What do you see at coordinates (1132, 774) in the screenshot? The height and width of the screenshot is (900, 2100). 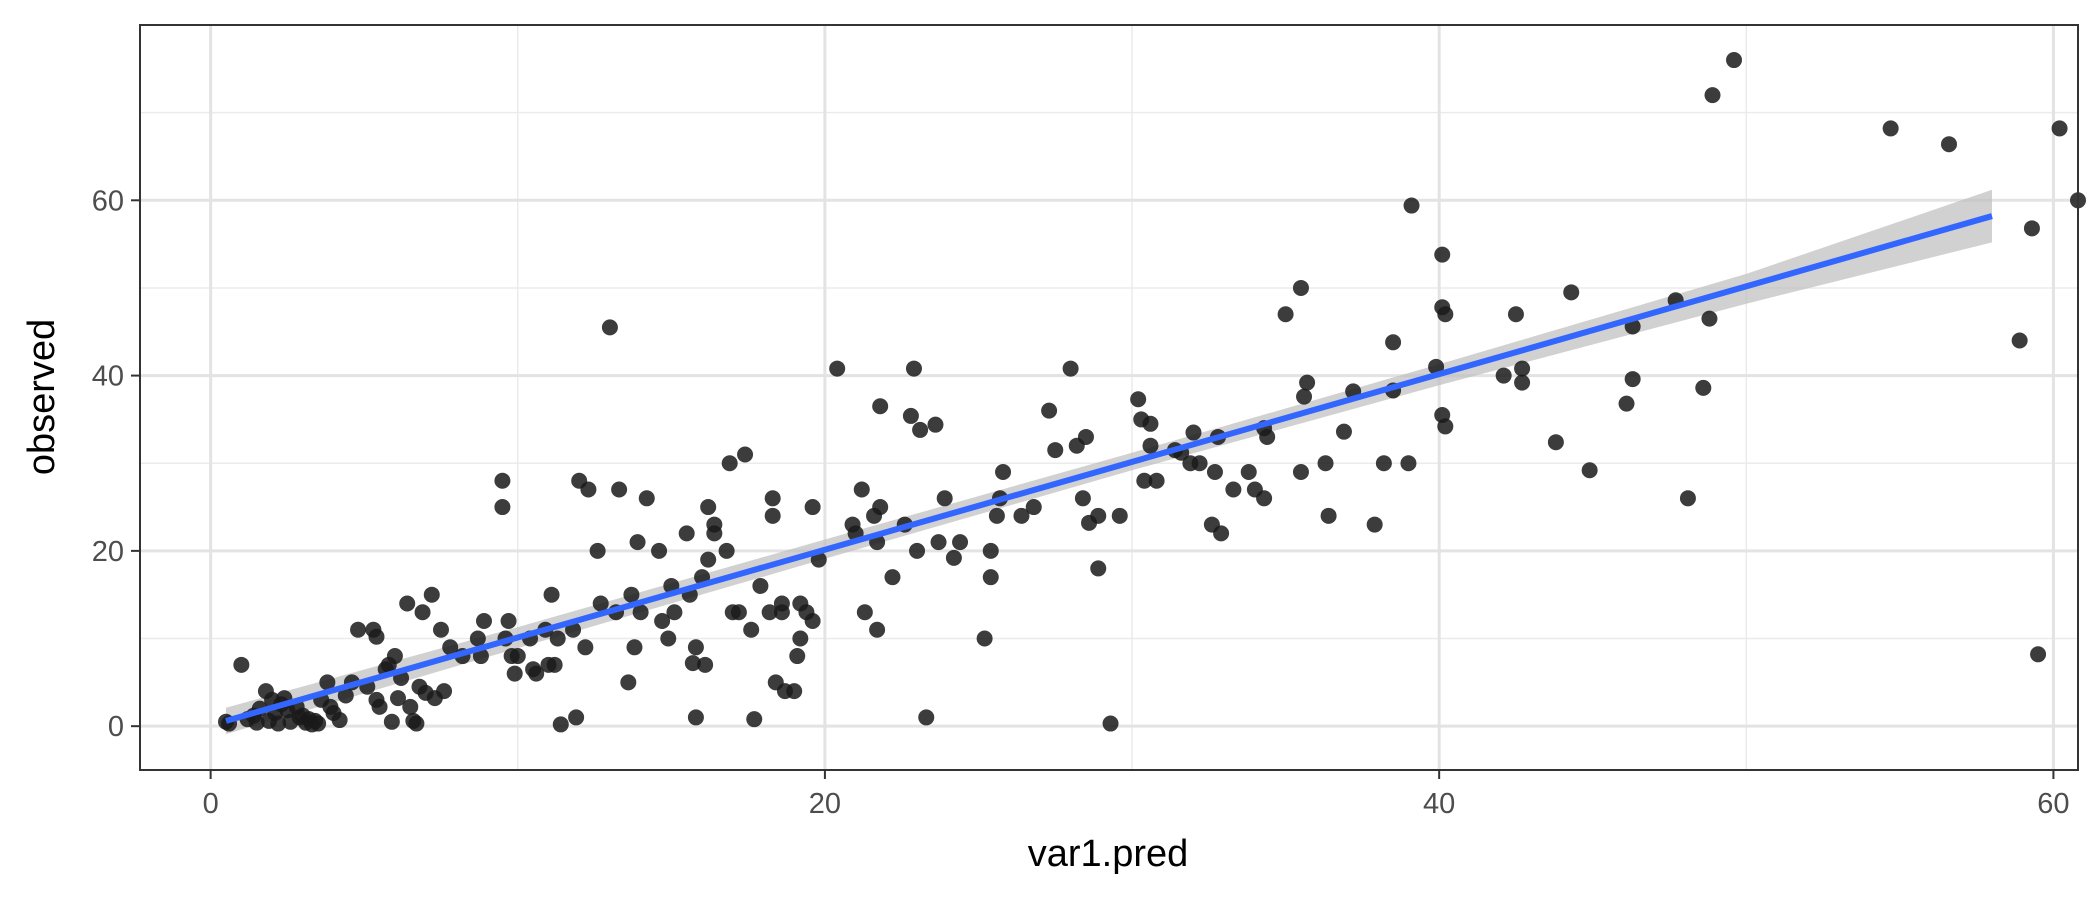 I see `x-axis-ticks` at bounding box center [1132, 774].